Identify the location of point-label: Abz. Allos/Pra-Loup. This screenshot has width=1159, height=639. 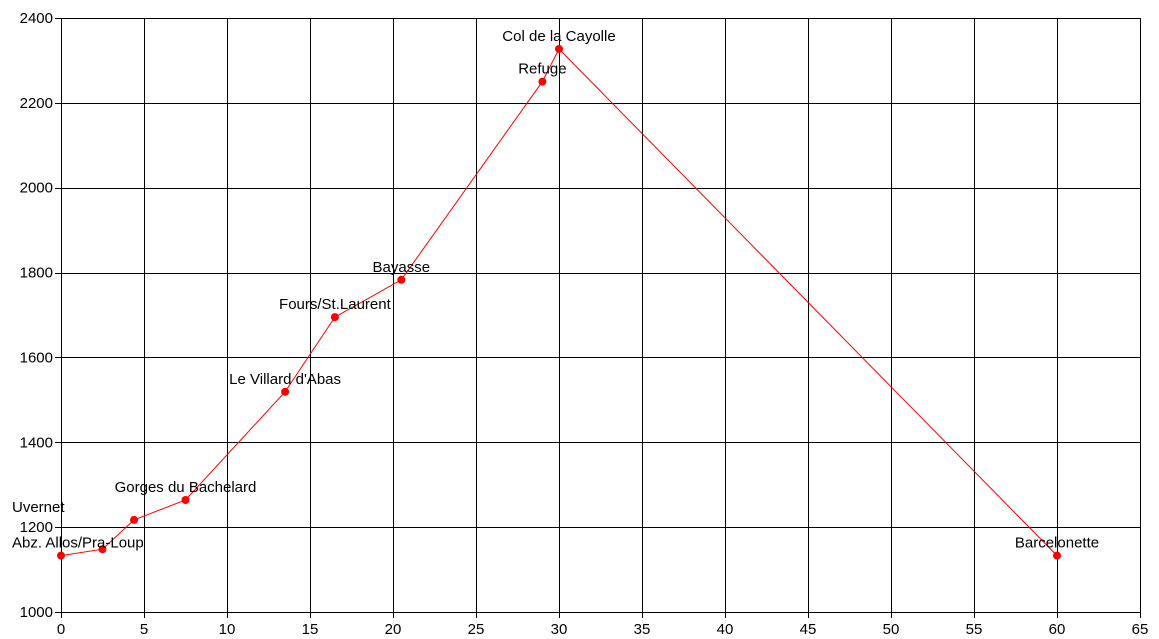
(78, 543).